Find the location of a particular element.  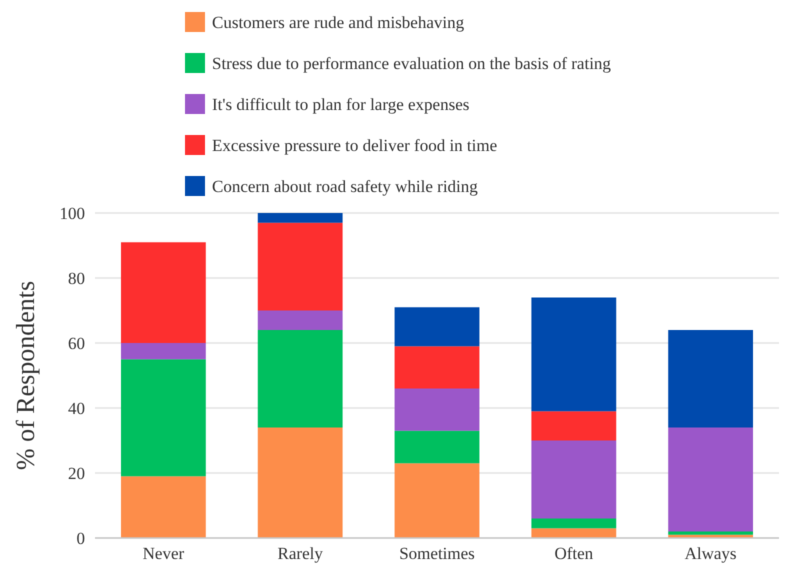

y-tick-label: 100 is located at coordinates (72, 213).